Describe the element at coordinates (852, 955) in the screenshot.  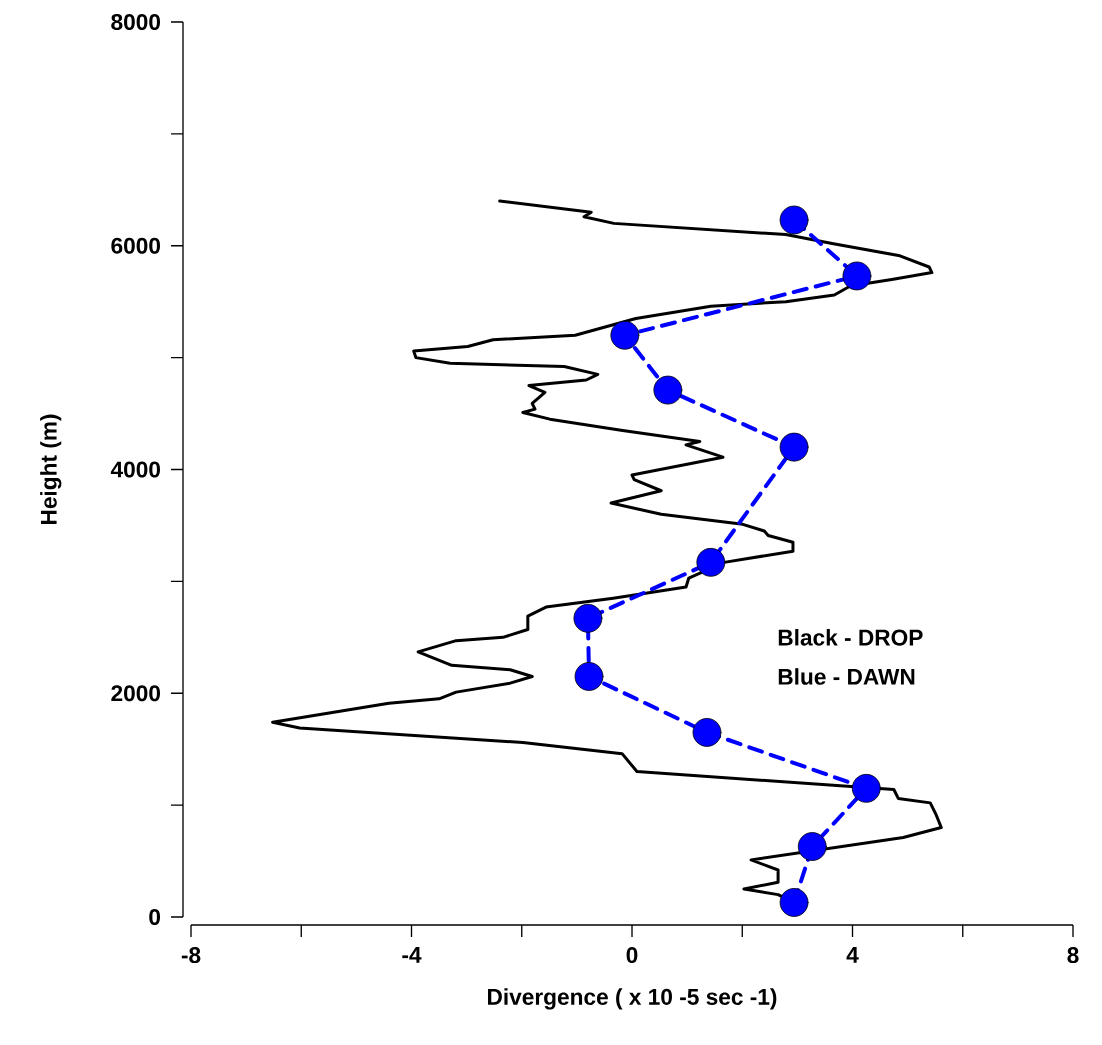
I see `x-tick-label: 4` at that location.